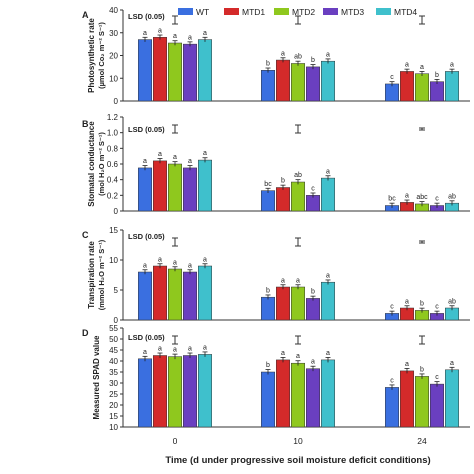 The height and width of the screenshot is (474, 474). What do you see at coordinates (91, 55) in the screenshot?
I see `y-axis-title: Photosynthetic rate` at bounding box center [91, 55].